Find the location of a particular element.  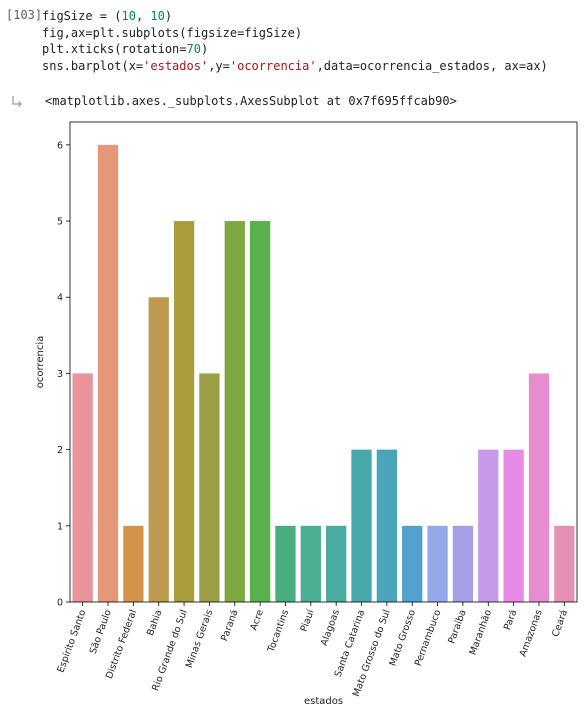

y-tick-label: 5 is located at coordinates (60, 222).